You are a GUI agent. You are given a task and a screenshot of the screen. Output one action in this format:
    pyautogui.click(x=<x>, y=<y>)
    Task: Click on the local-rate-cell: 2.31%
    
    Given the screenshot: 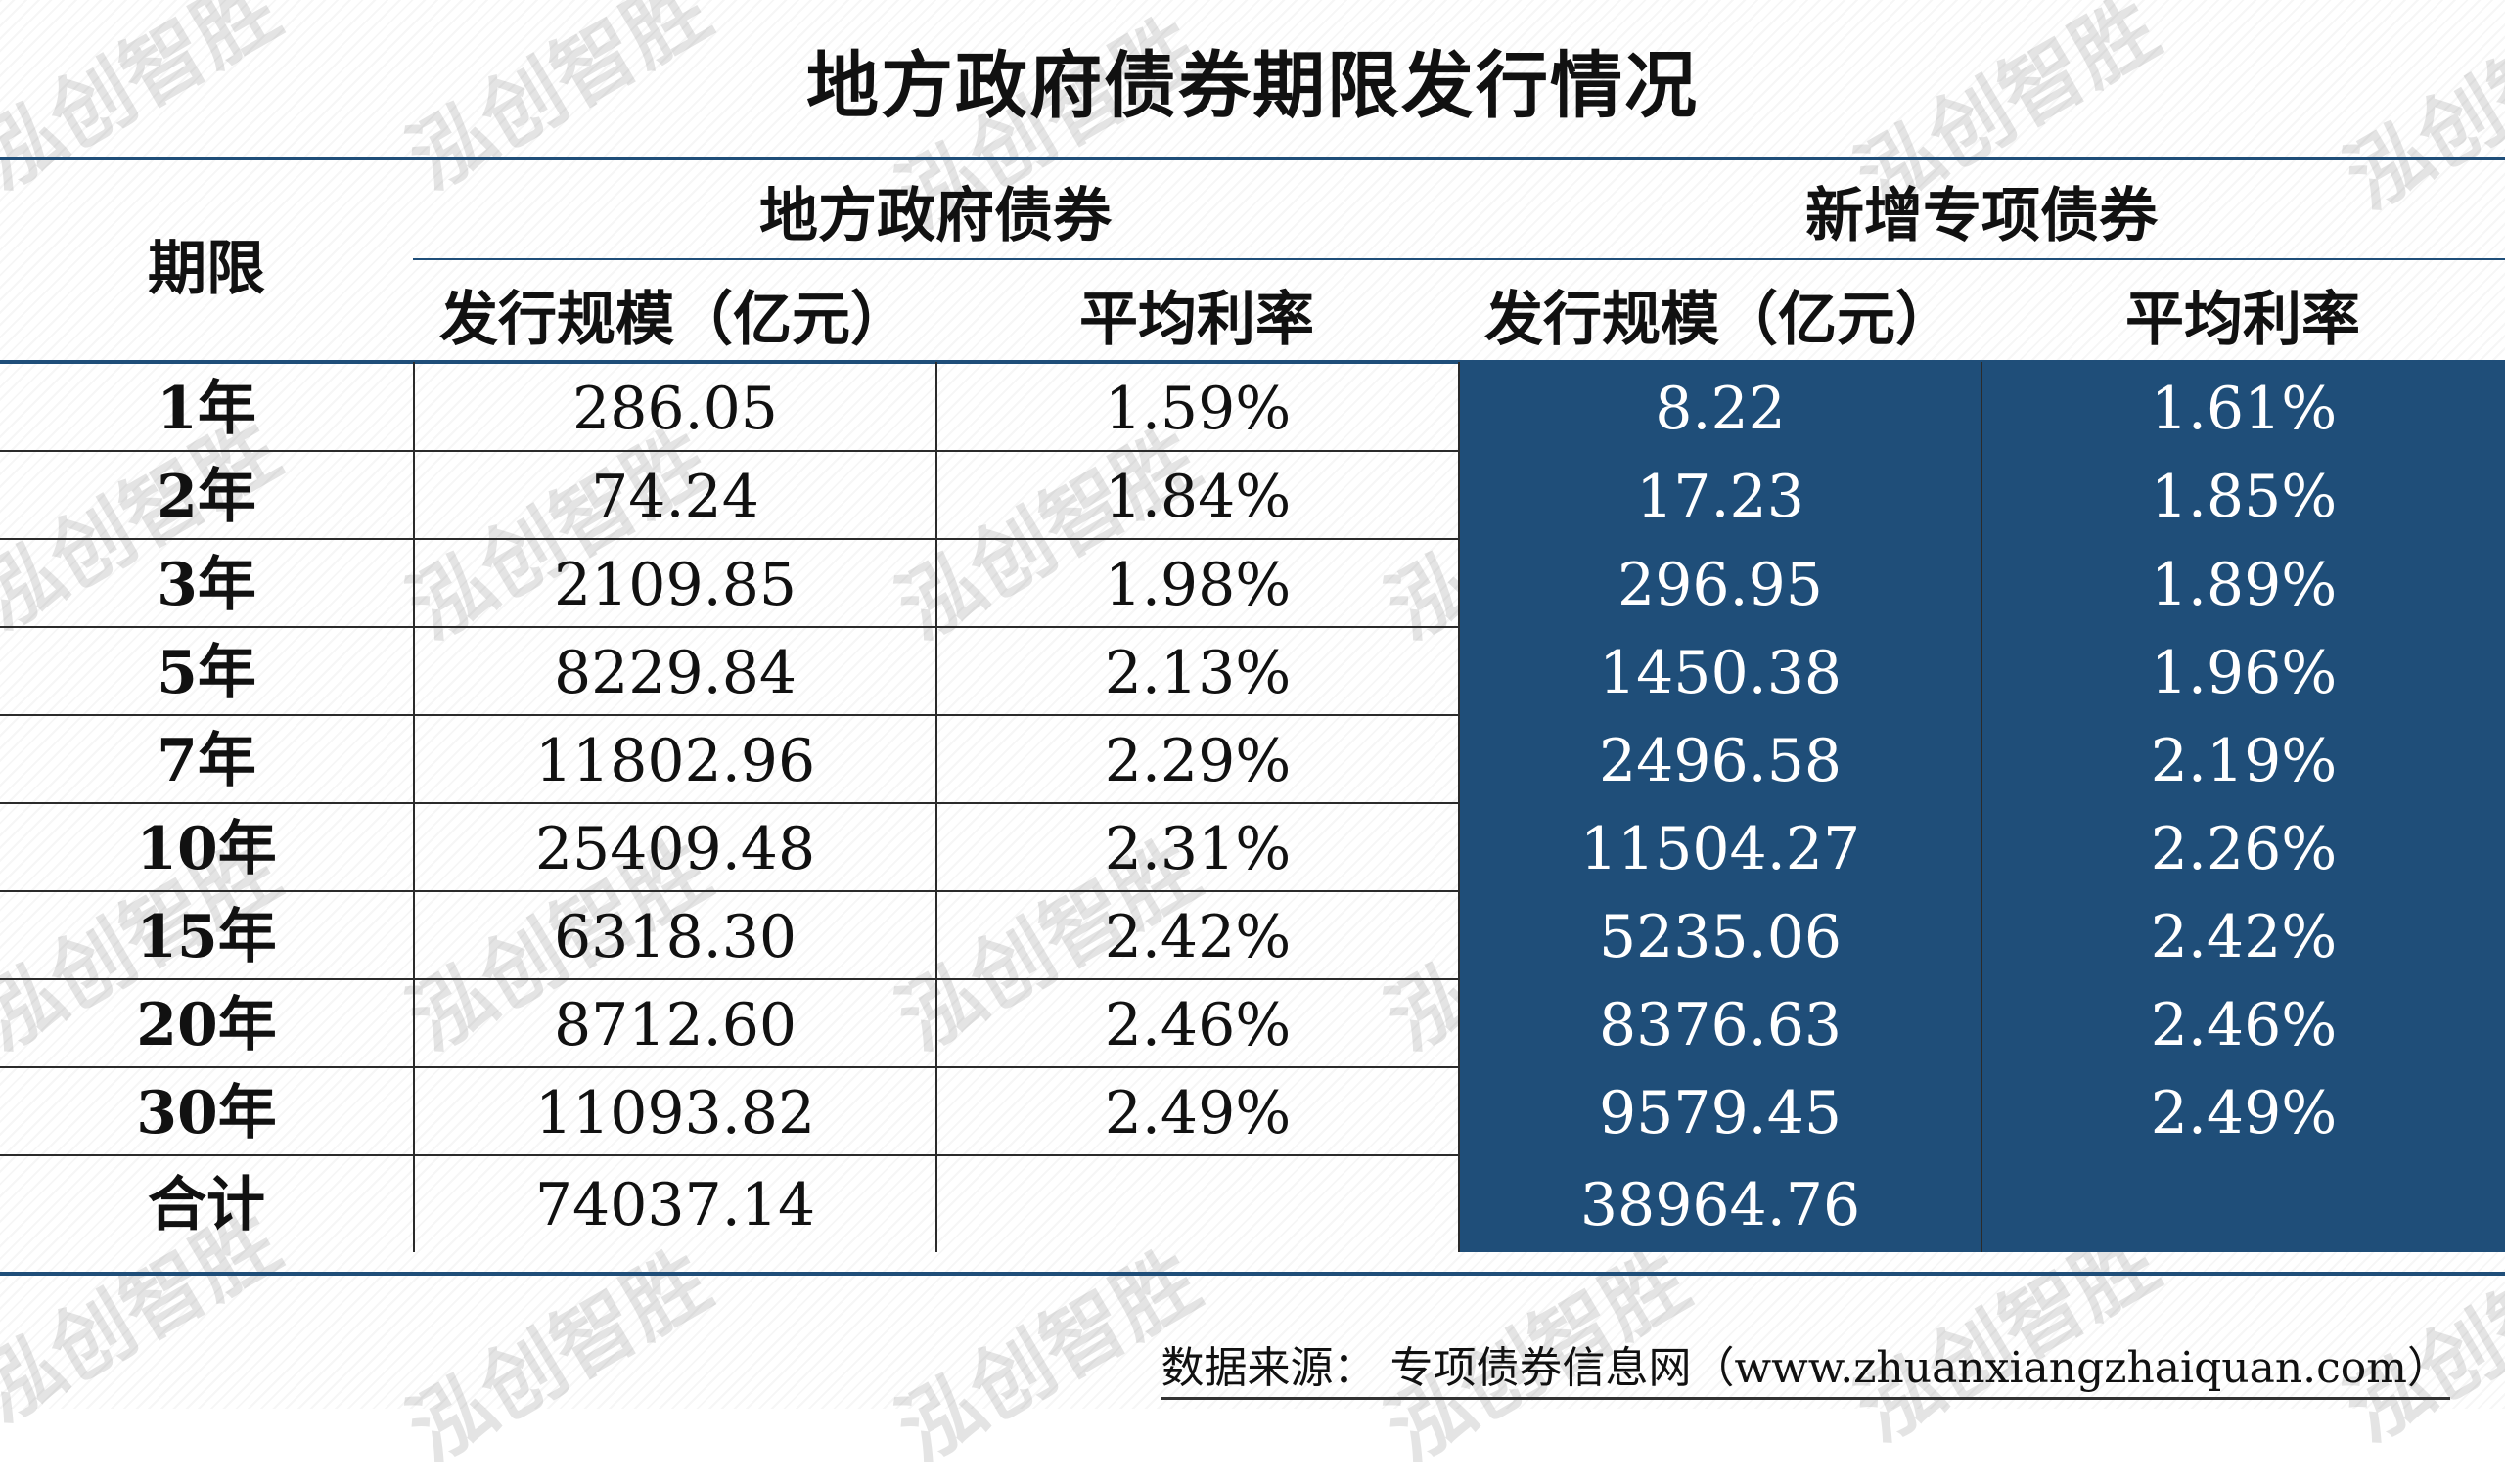 What is the action you would take?
    pyautogui.click(x=1196, y=846)
    